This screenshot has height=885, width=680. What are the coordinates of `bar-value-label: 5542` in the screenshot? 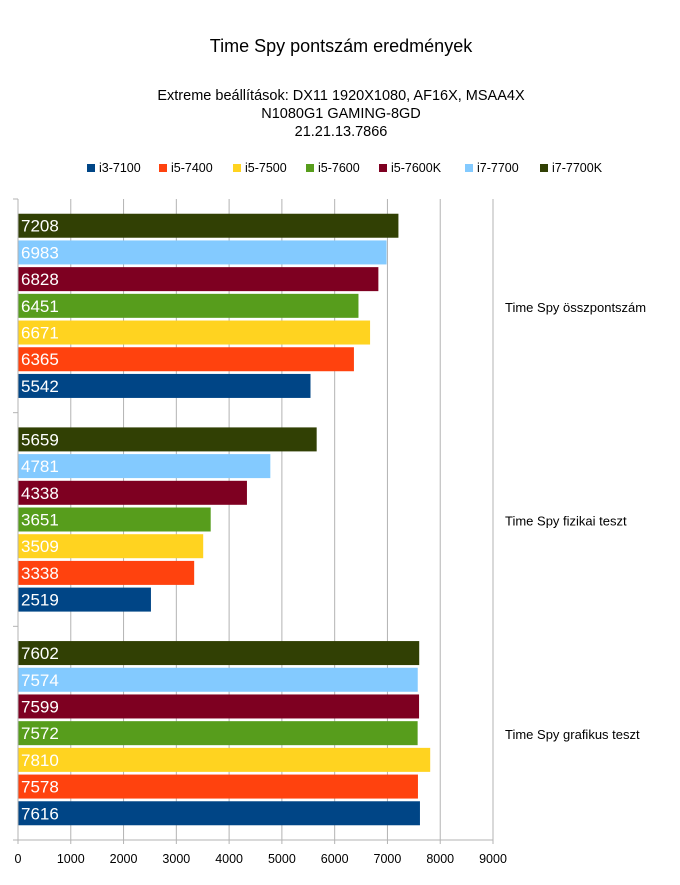 It's located at (40, 386).